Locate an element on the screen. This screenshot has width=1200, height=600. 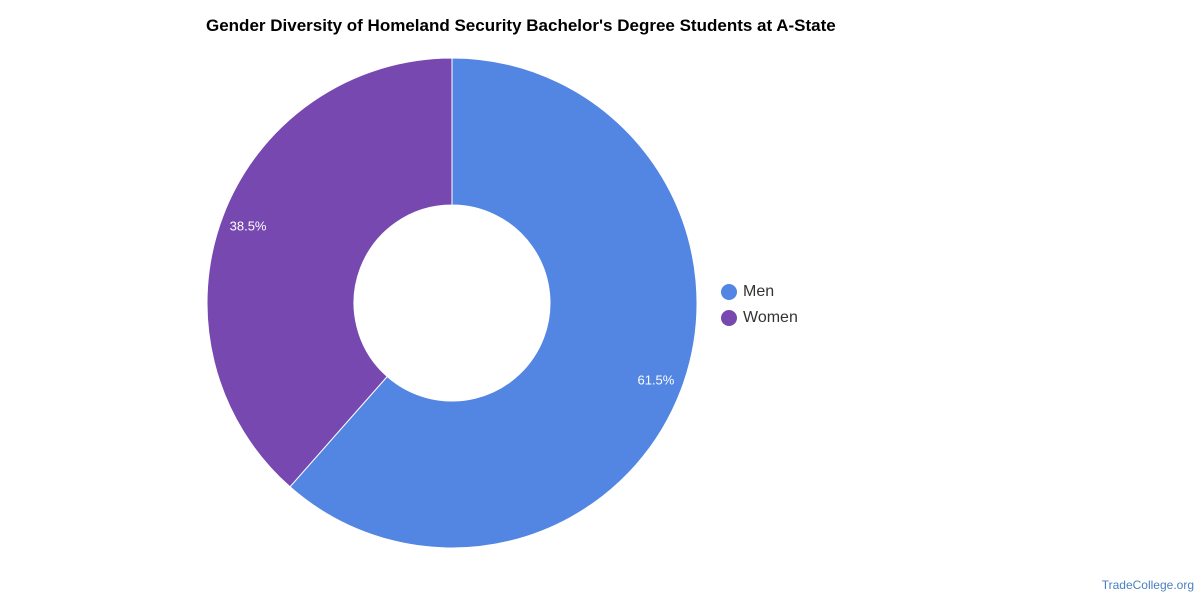
legend-swatch-men is located at coordinates (729, 292).